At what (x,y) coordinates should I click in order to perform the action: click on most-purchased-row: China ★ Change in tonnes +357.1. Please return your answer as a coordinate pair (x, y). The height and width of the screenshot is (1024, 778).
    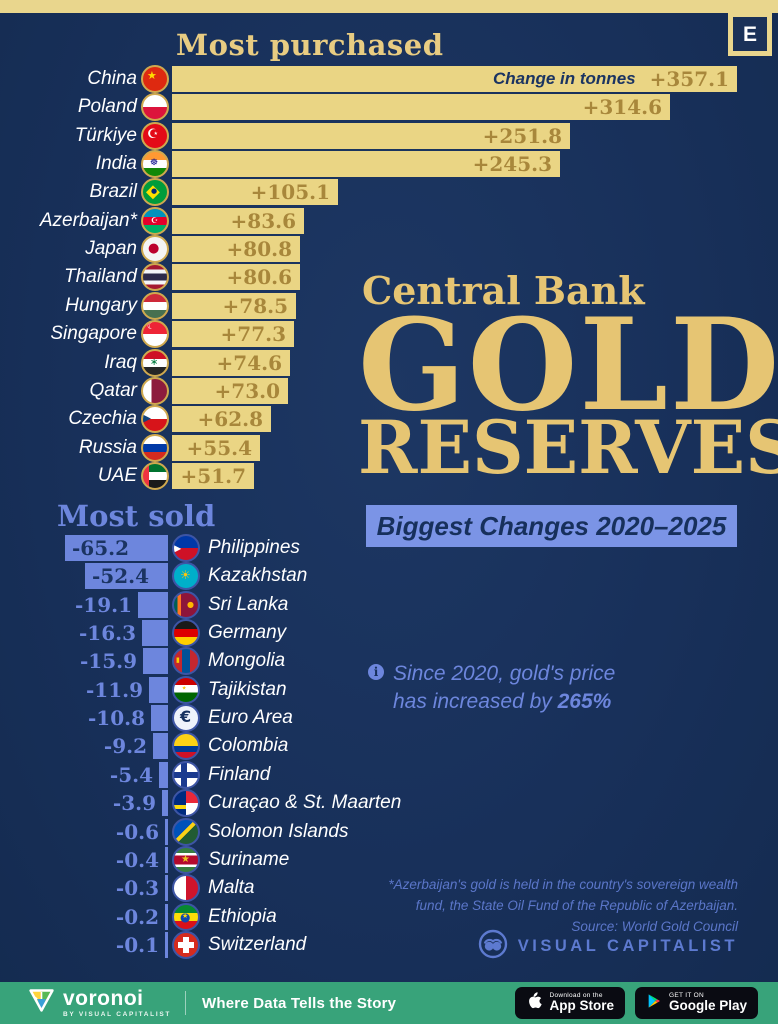
    Looking at the image, I should click on (389, 79).